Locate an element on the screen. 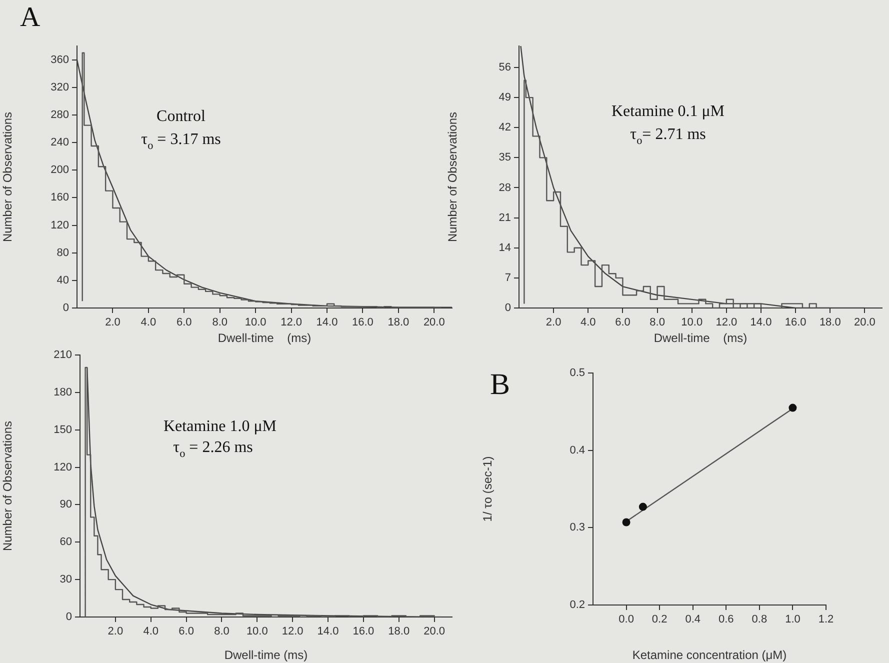 Image resolution: width=889 pixels, height=663 pixels. y-tick-label: 160 is located at coordinates (59, 198).